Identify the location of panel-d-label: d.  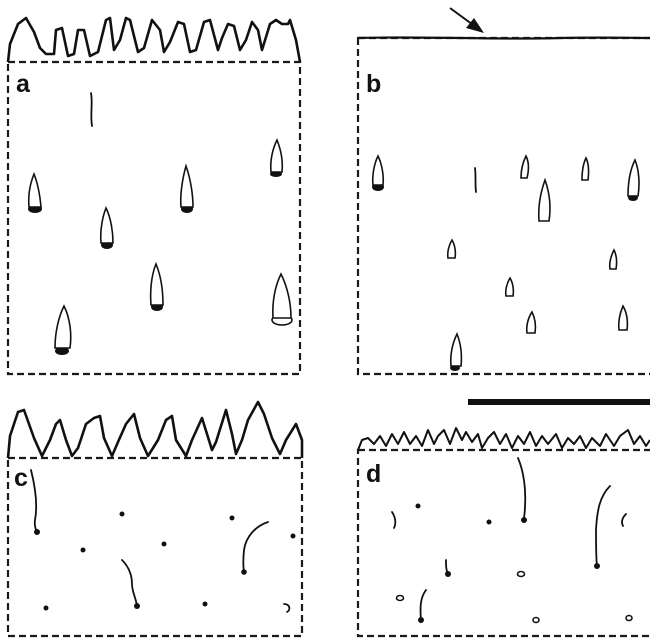
(373, 474).